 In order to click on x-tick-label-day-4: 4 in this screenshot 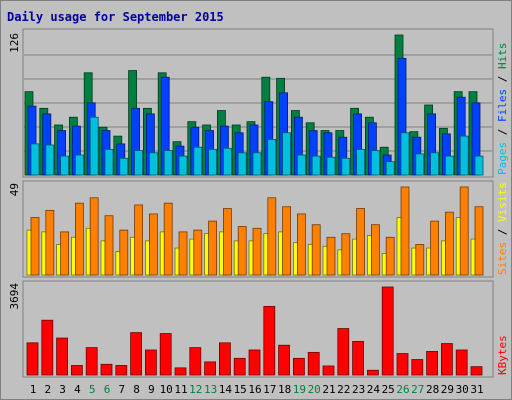, I will do `click(77, 389)`.